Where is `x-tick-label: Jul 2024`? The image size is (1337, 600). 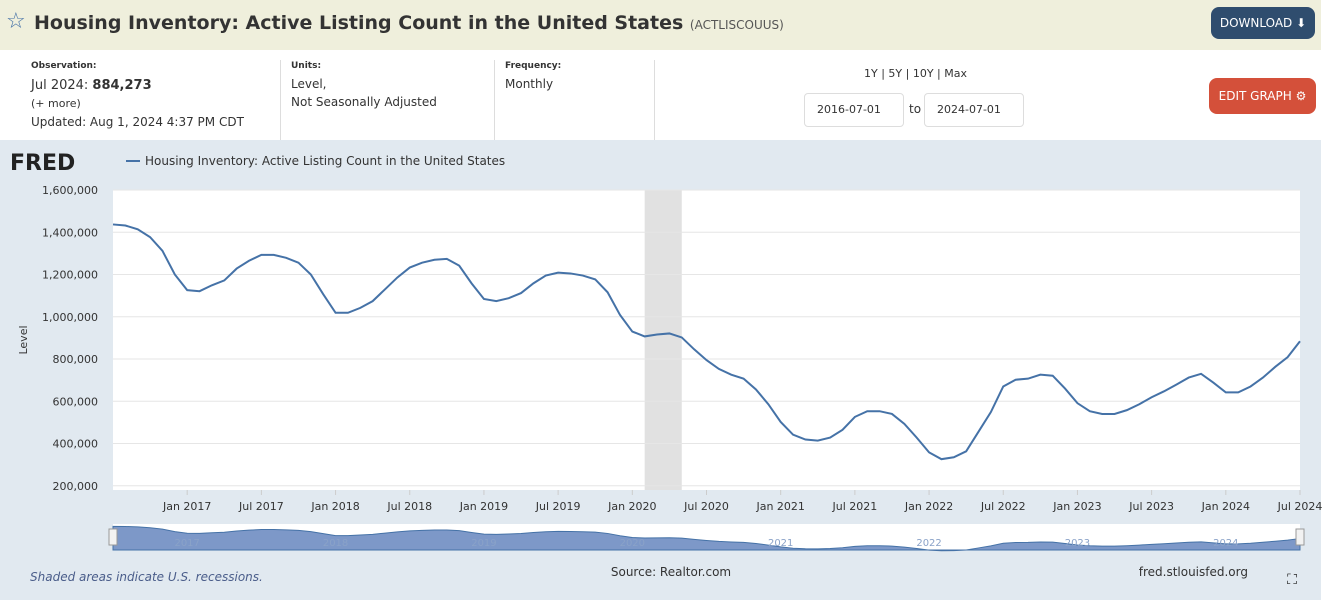 x-tick-label: Jul 2024 is located at coordinates (1300, 506).